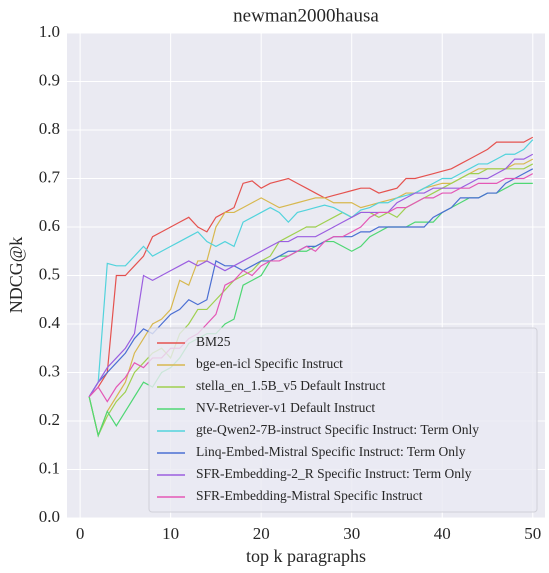 The image size is (549, 573). I want to click on x-tick-label: 0, so click(80, 533).